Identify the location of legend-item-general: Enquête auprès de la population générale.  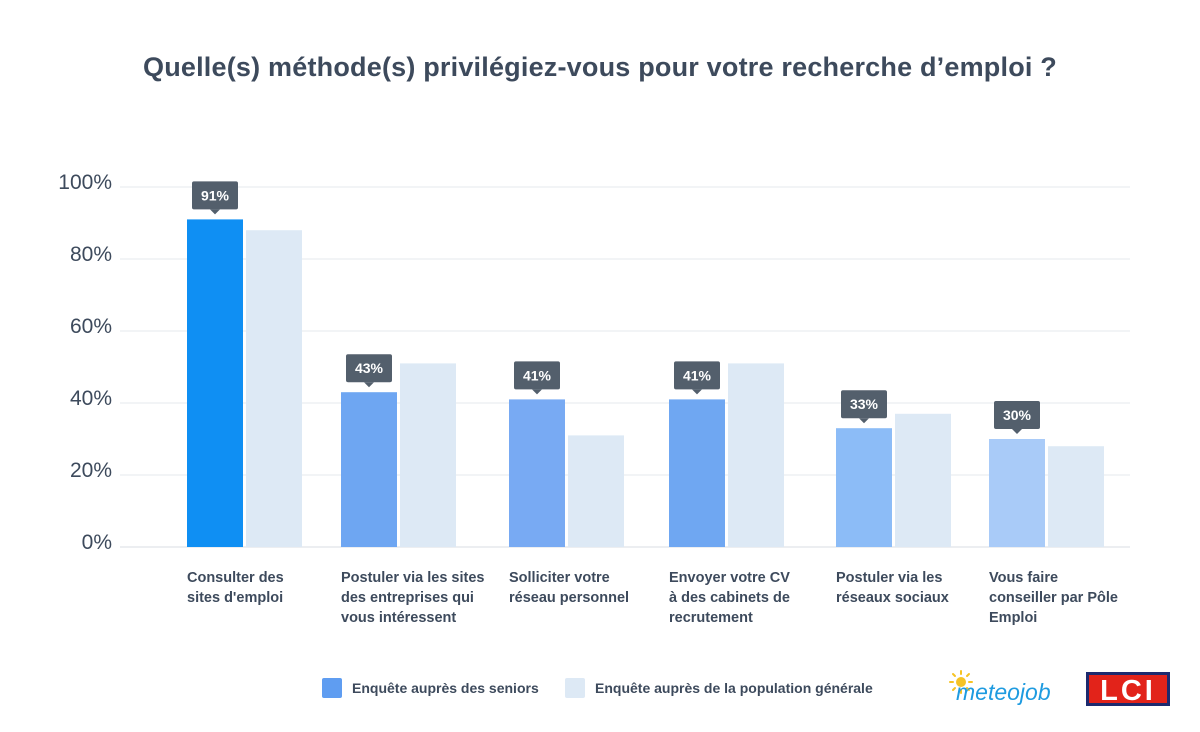
(719, 688).